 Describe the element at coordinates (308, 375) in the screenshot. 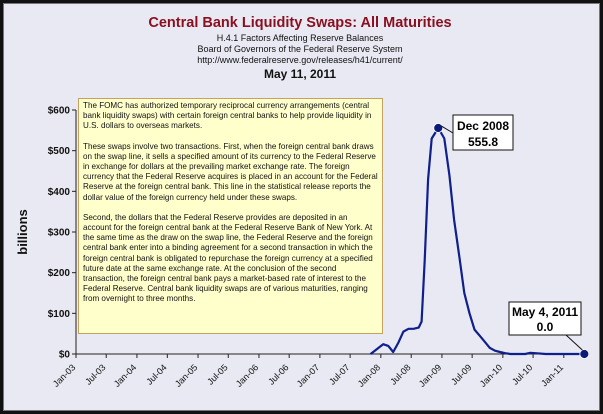

I see `x-tick-label: Jan-07` at that location.